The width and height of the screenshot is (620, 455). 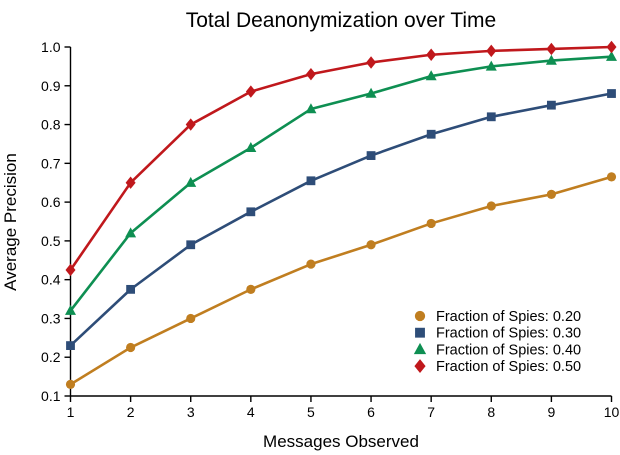 What do you see at coordinates (508, 317) in the screenshot?
I see `legend-label: Fraction of Spies: 0.20` at bounding box center [508, 317].